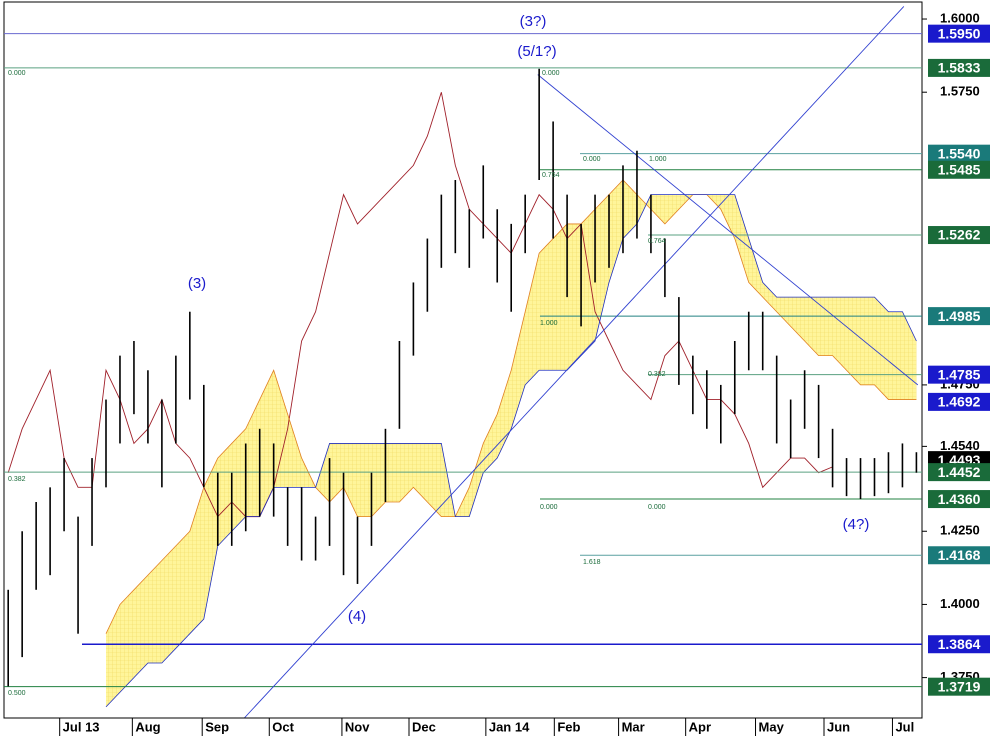 The height and width of the screenshot is (740, 995). Describe the element at coordinates (960, 530) in the screenshot. I see `y-tick-label: 1.4250` at that location.